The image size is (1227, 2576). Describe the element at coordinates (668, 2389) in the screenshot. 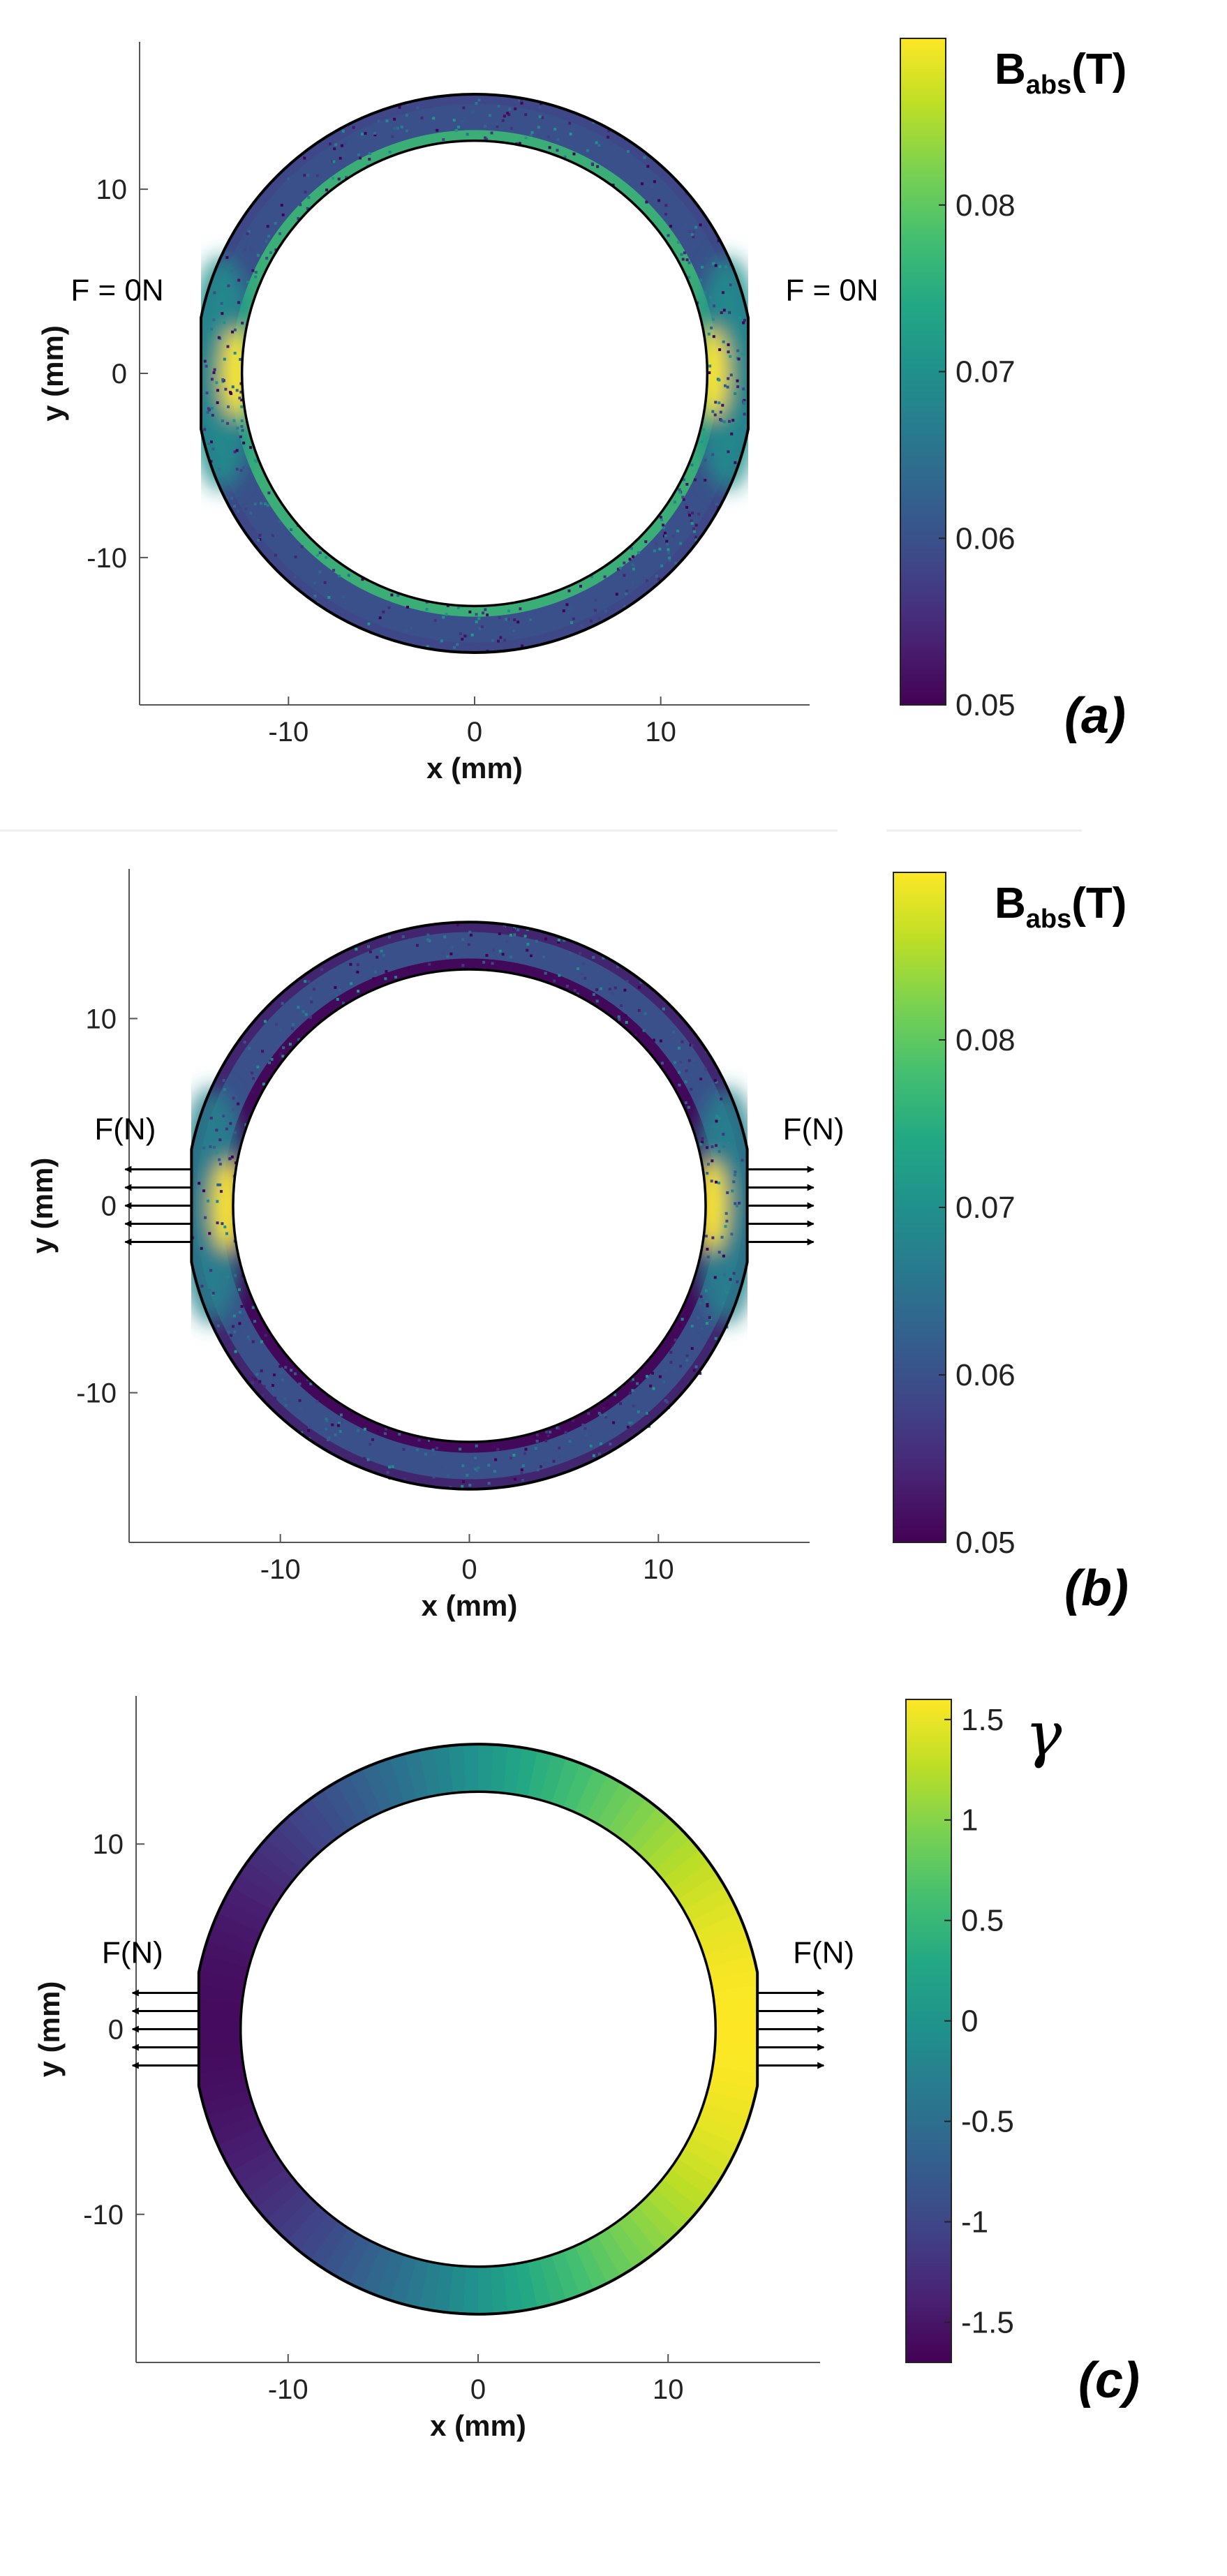

I see `x-tick-label: 10` at that location.